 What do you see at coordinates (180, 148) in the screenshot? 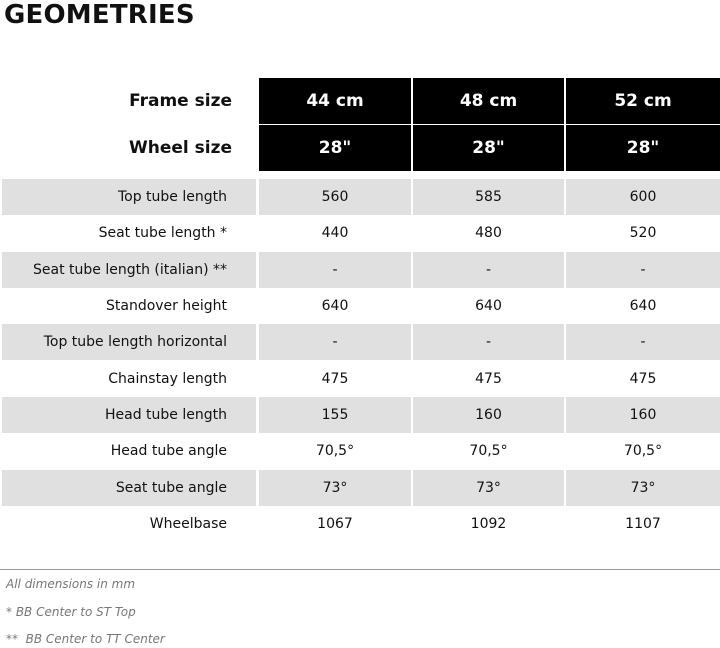
I see `wheel-size-label: Wheel size` at bounding box center [180, 148].